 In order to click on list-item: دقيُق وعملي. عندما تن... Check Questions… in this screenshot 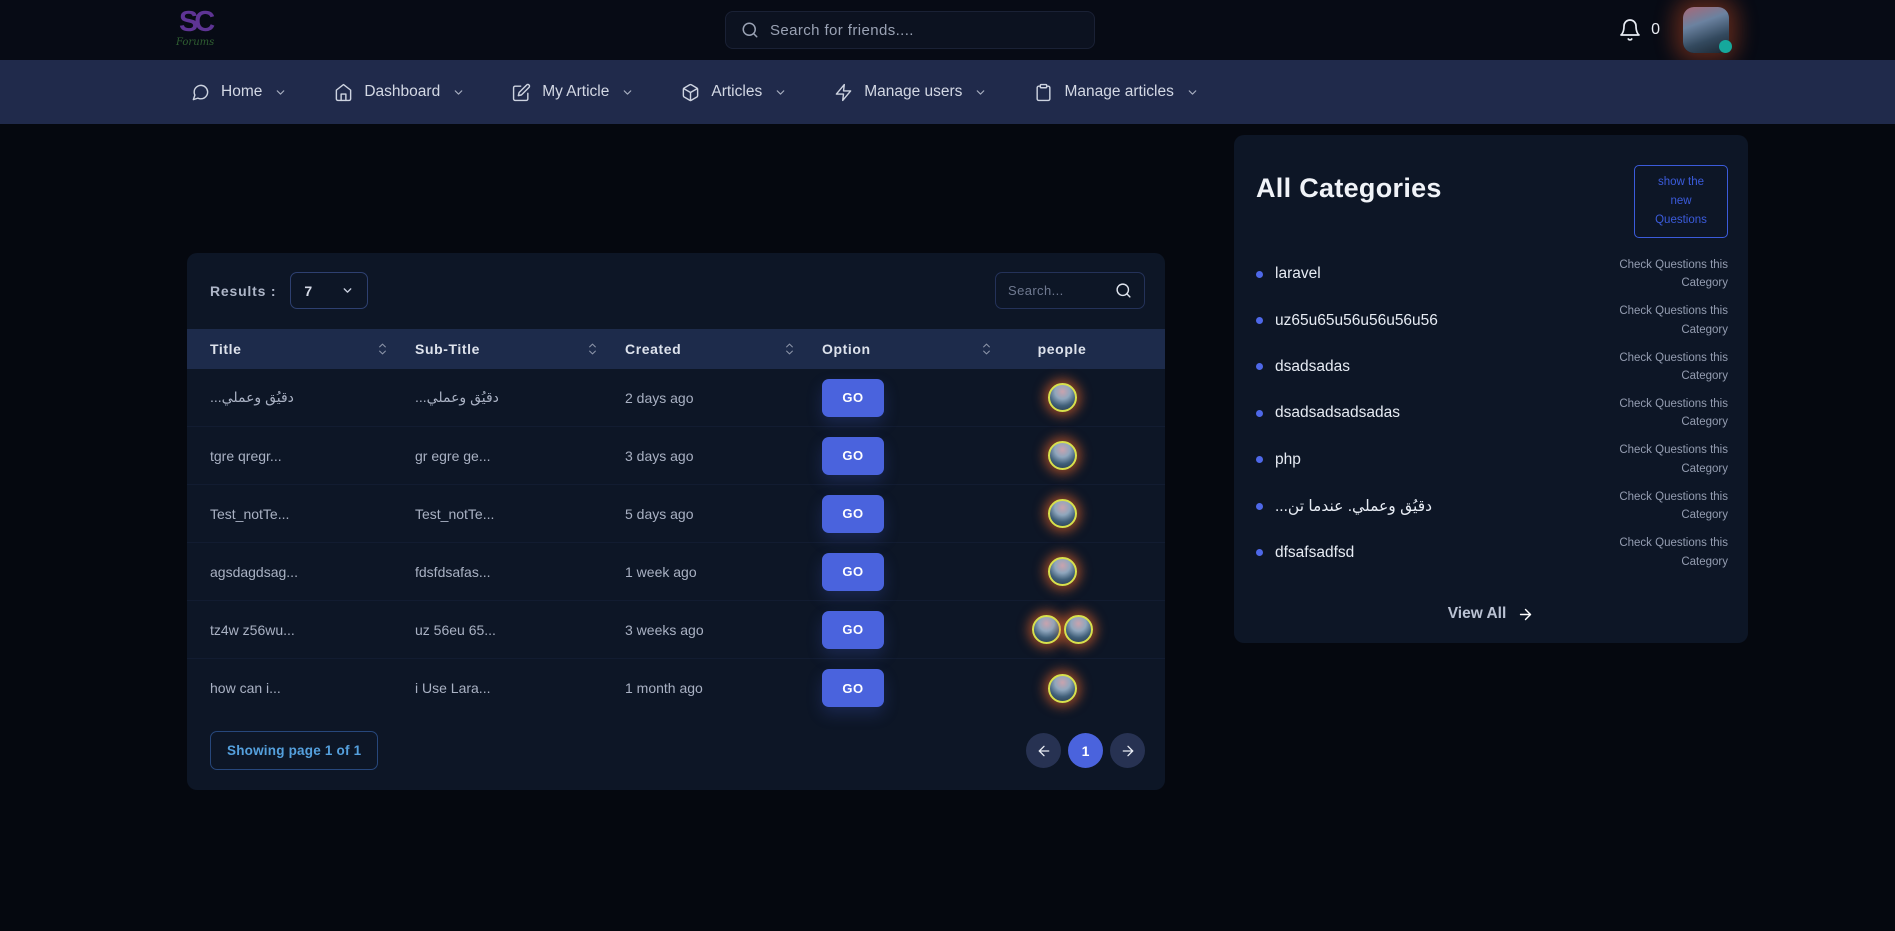, I will do `click(1492, 506)`.